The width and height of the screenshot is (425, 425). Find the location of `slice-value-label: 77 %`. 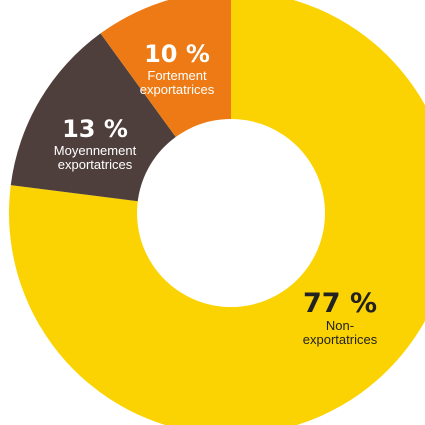

slice-value-label: 77 % is located at coordinates (340, 303).